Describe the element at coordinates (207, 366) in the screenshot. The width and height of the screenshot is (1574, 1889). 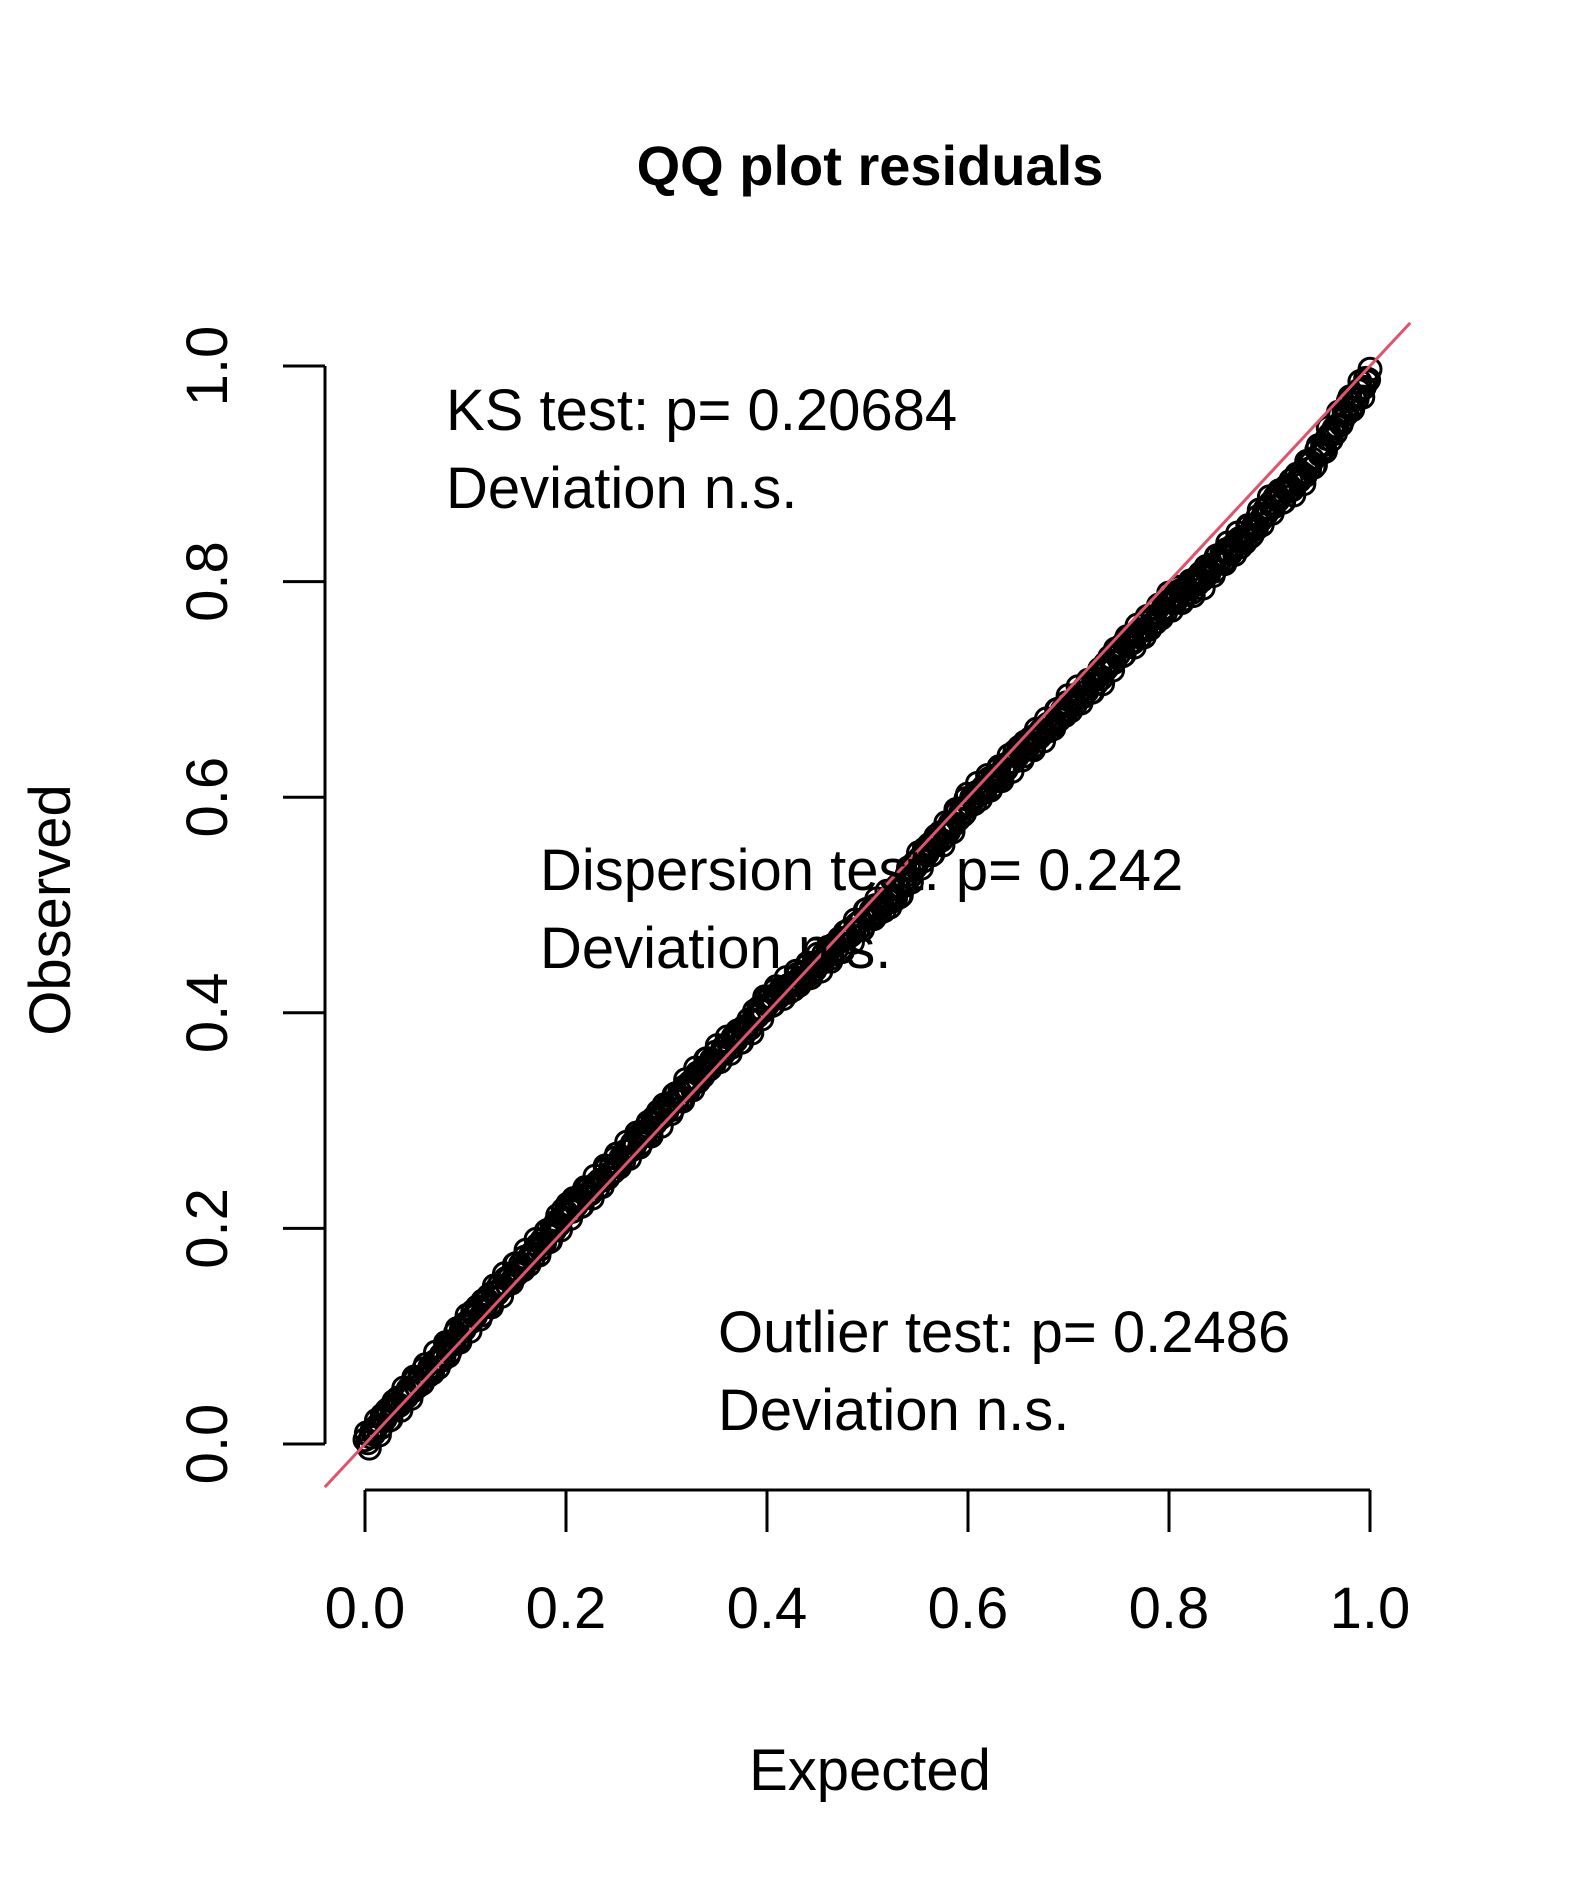
I see `y-tick-label: 1.0` at that location.